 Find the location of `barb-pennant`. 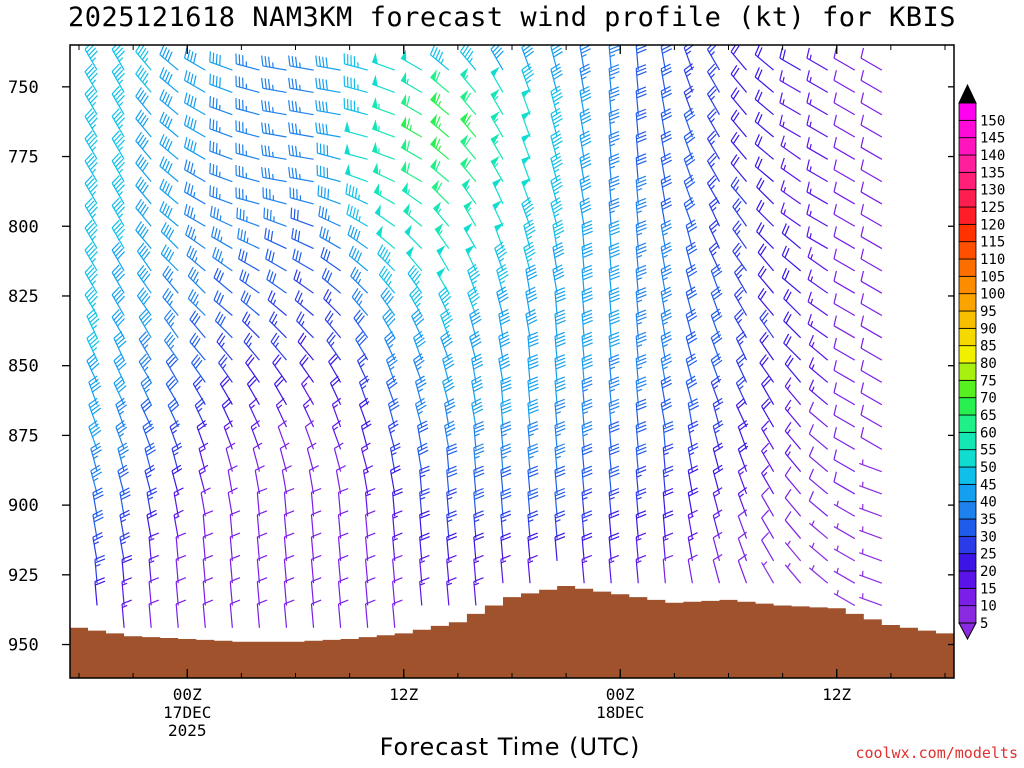

barb-pennant is located at coordinates (375, 80).